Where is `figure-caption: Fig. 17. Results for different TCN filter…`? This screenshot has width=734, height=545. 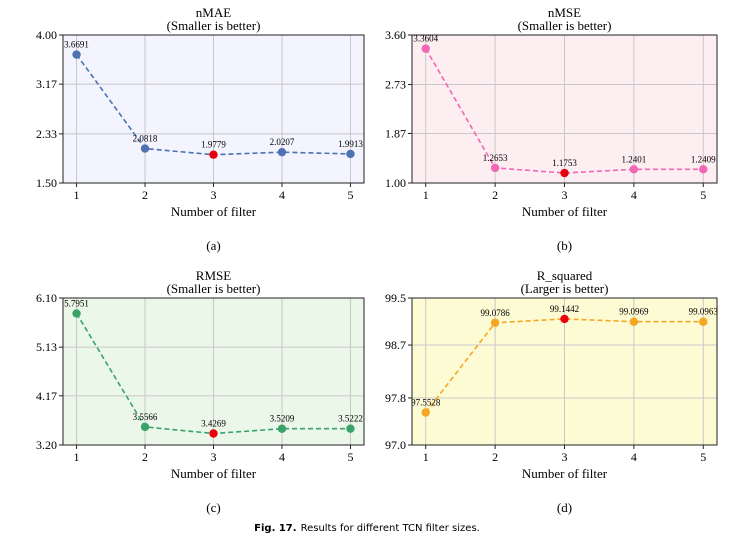
figure-caption: Fig. 17. Results for different TCN filter… is located at coordinates (367, 528).